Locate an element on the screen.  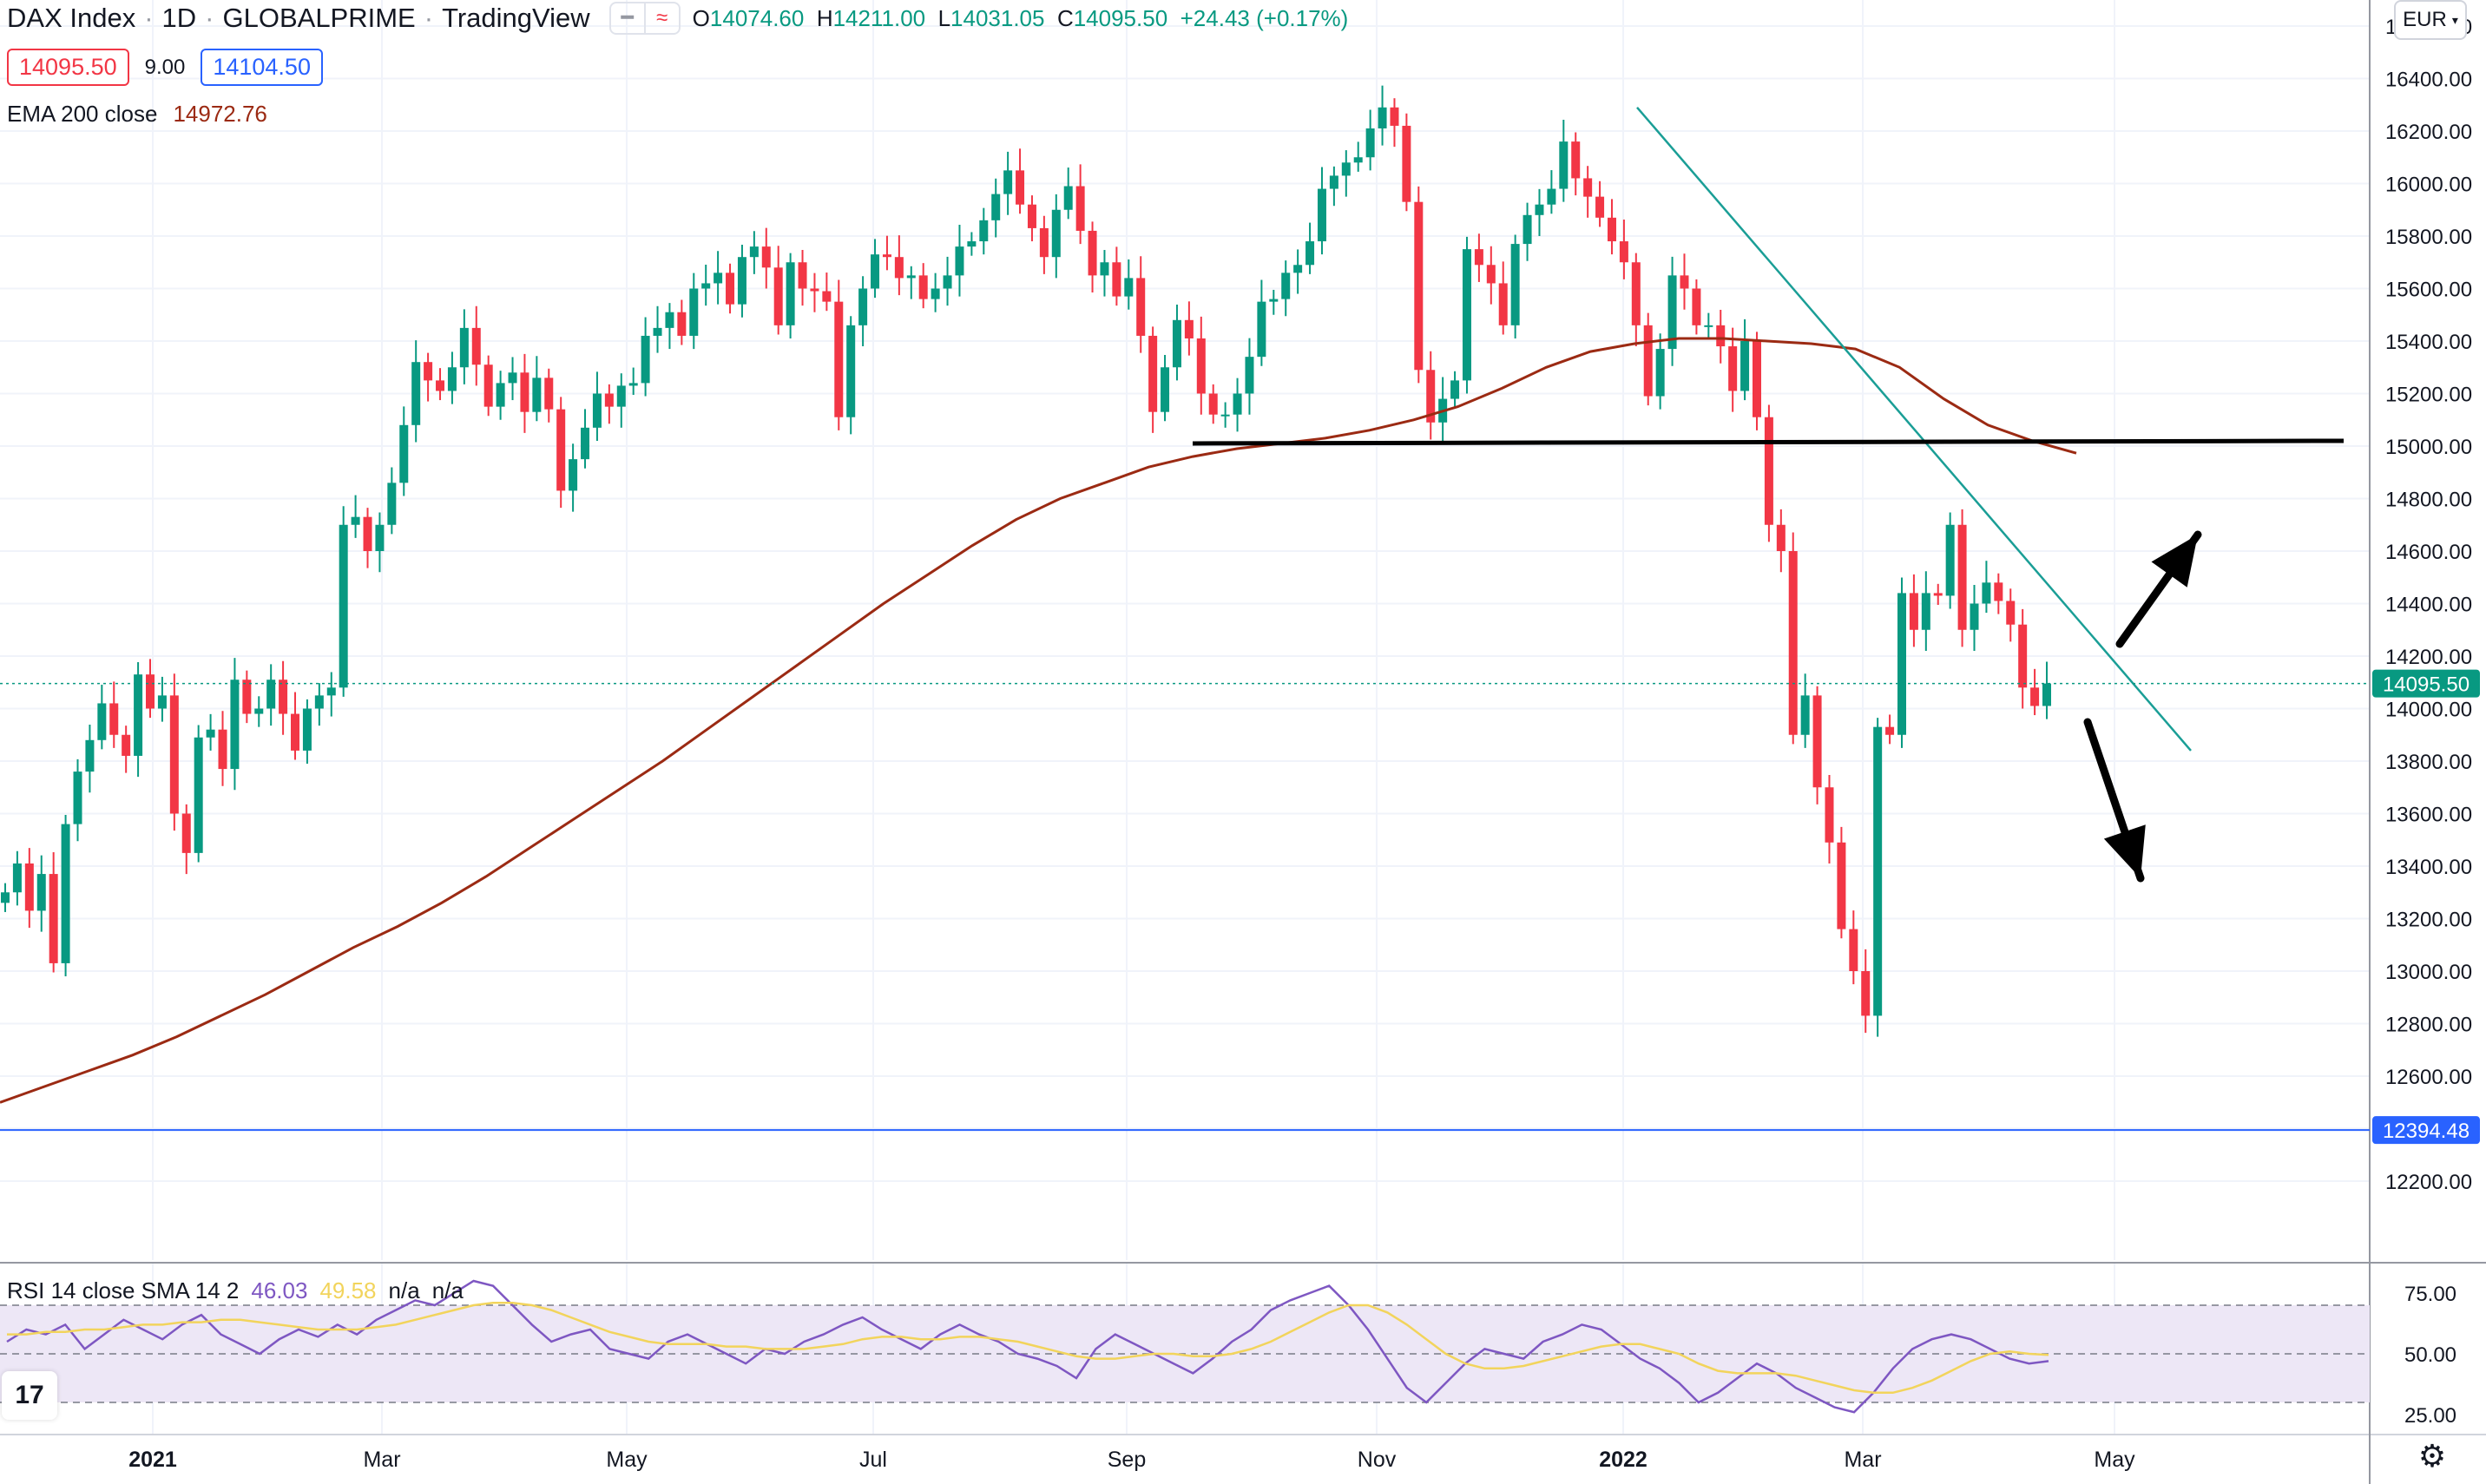
symbol-name: DAX Index is located at coordinates (71, 18).